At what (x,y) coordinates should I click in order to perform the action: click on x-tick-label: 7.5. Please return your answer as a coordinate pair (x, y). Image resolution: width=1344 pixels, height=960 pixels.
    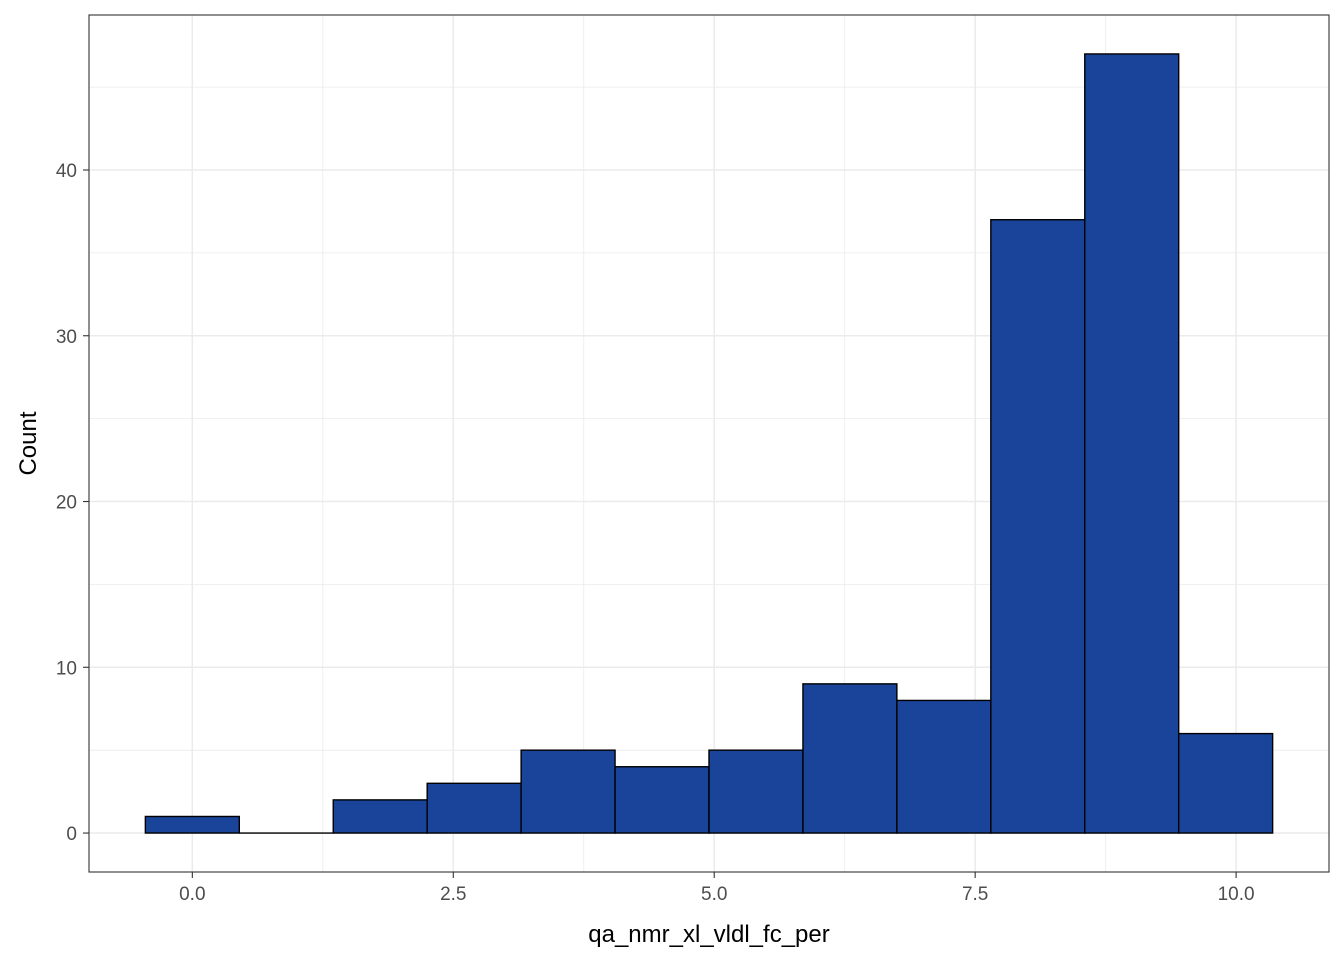
    Looking at the image, I should click on (975, 894).